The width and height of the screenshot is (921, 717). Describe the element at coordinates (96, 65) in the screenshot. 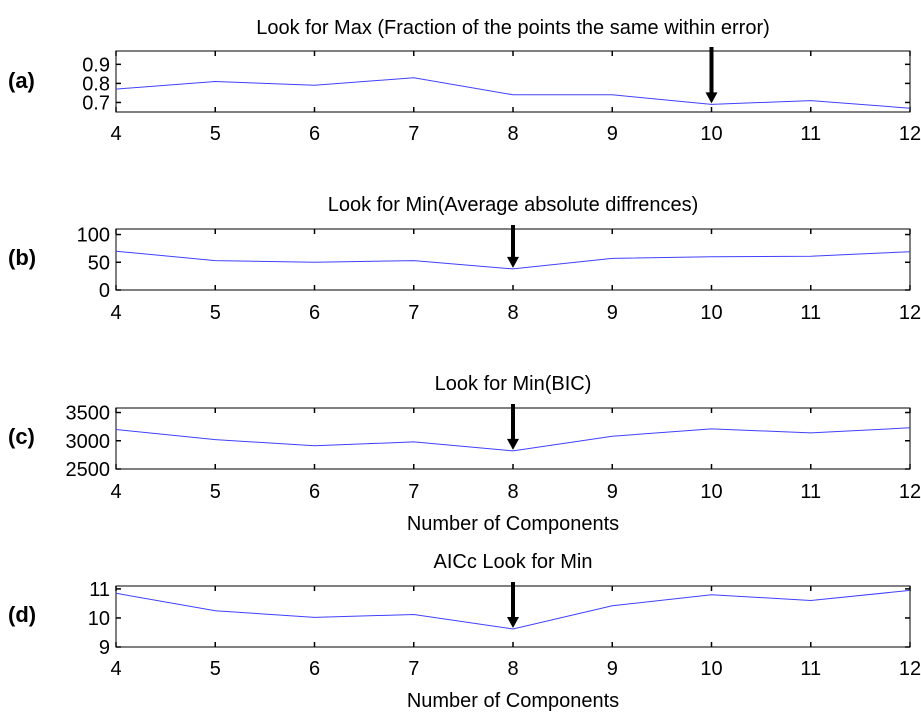

I see `y-tick-label: 0.9` at that location.